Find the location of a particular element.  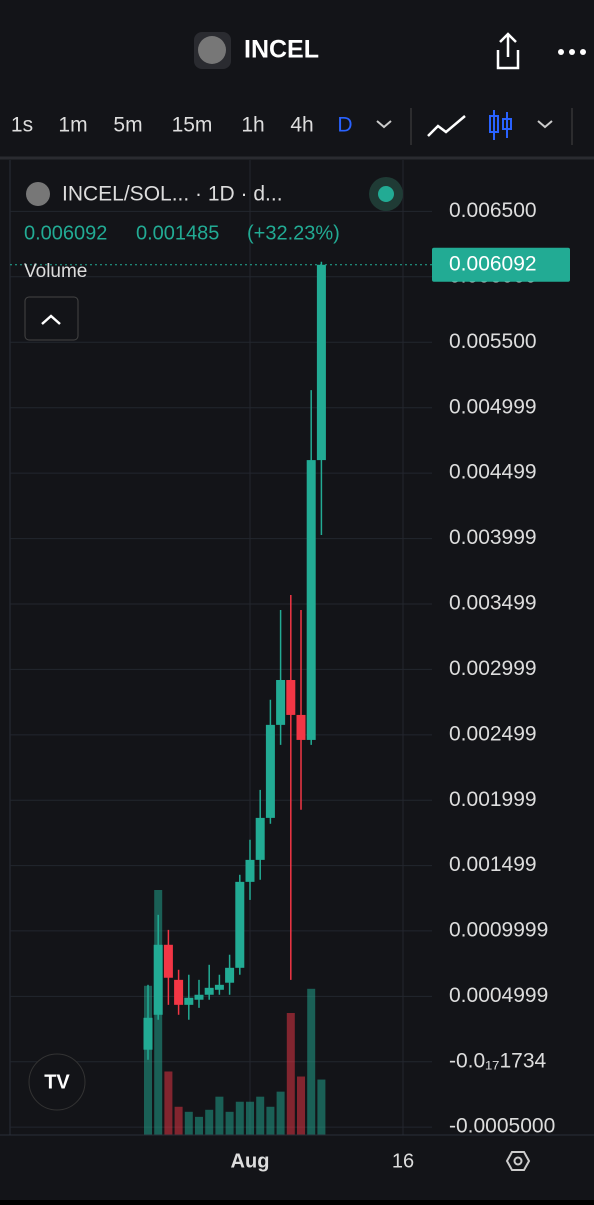

settings-button is located at coordinates (518, 1161).